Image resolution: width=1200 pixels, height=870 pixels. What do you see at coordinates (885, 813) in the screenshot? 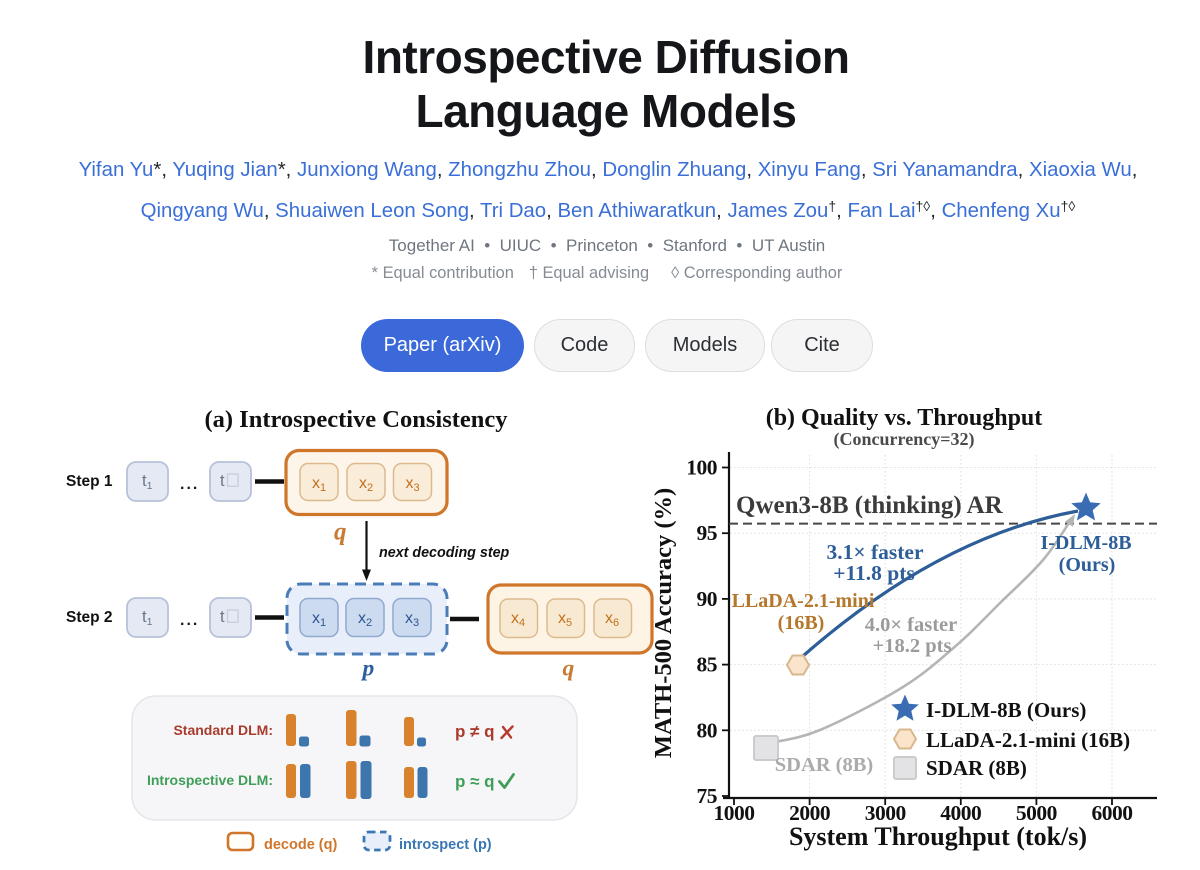
I see `svg-text: 3000` at bounding box center [885, 813].